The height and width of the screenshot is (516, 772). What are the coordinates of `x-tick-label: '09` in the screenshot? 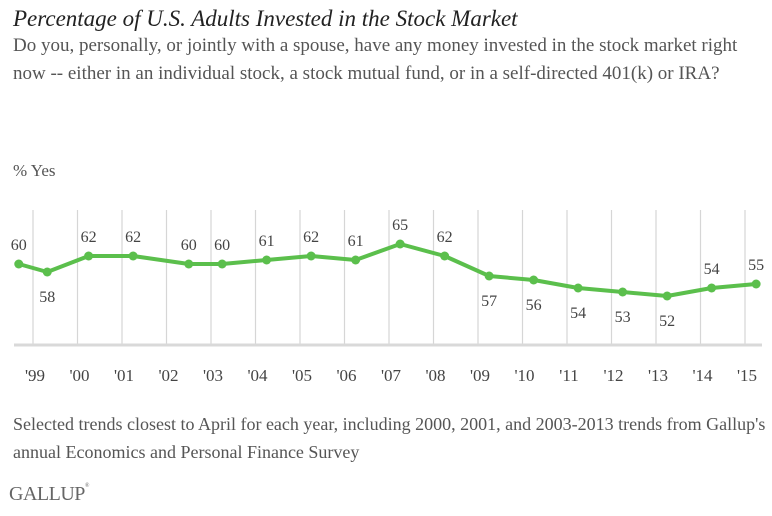 It's located at (480, 375).